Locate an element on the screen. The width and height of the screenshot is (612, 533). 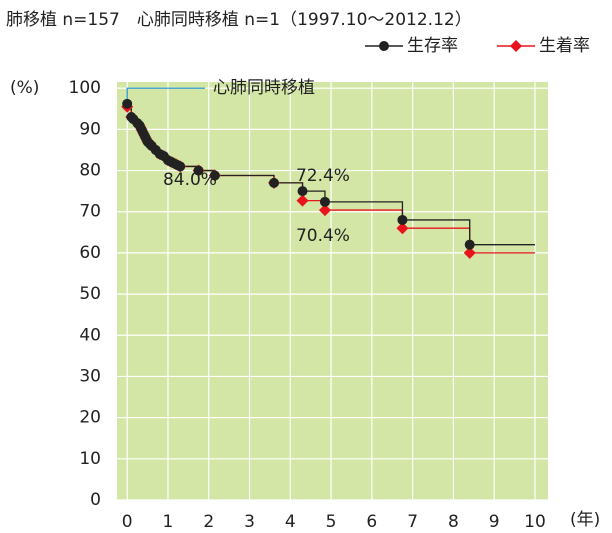
y-tick-label: 50 is located at coordinates (90, 294).